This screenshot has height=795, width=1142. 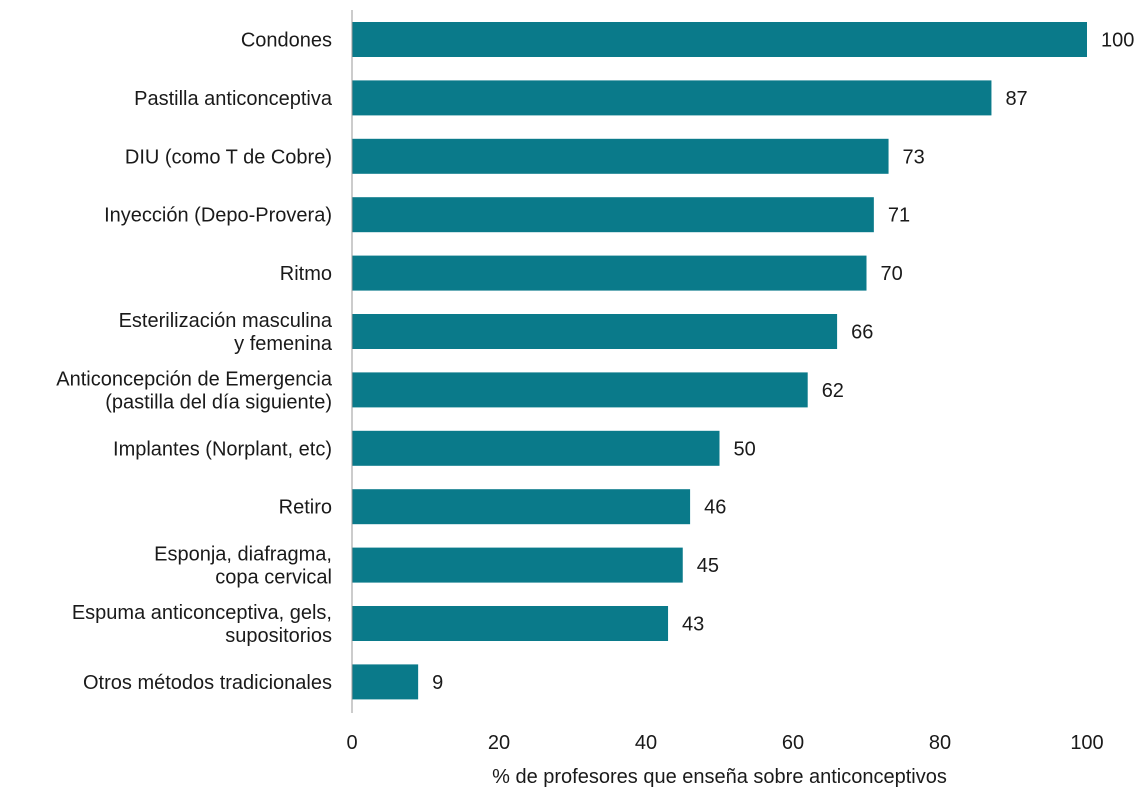 What do you see at coordinates (351, 743) in the screenshot?
I see `x-tick-label-0: 0` at bounding box center [351, 743].